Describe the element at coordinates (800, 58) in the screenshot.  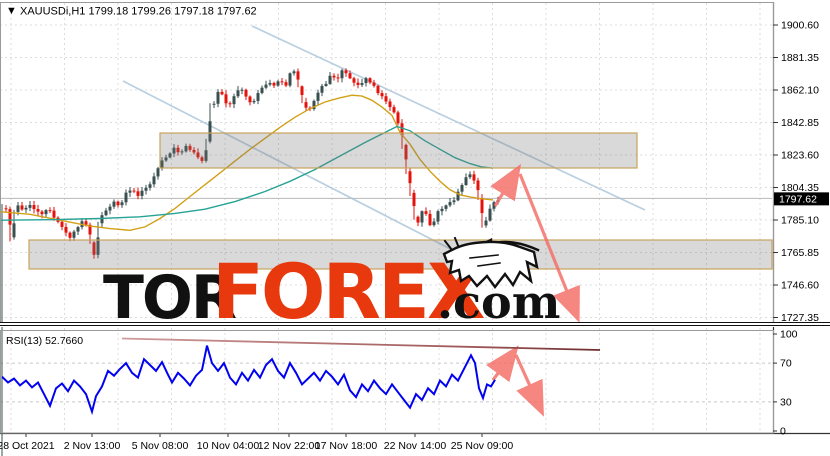
I see `price-axis-label: 1881.35` at that location.